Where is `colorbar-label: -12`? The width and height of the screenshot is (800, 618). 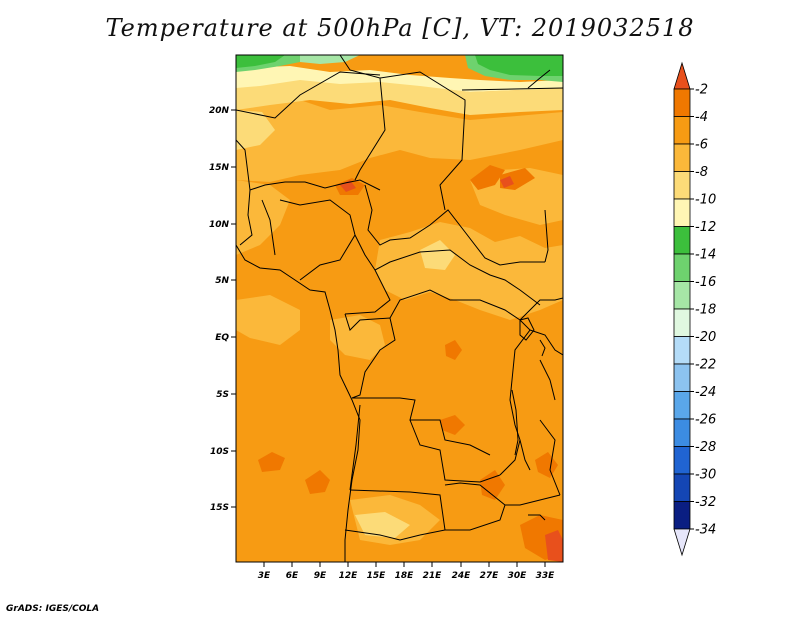 colorbar-label: -12 is located at coordinates (705, 227).